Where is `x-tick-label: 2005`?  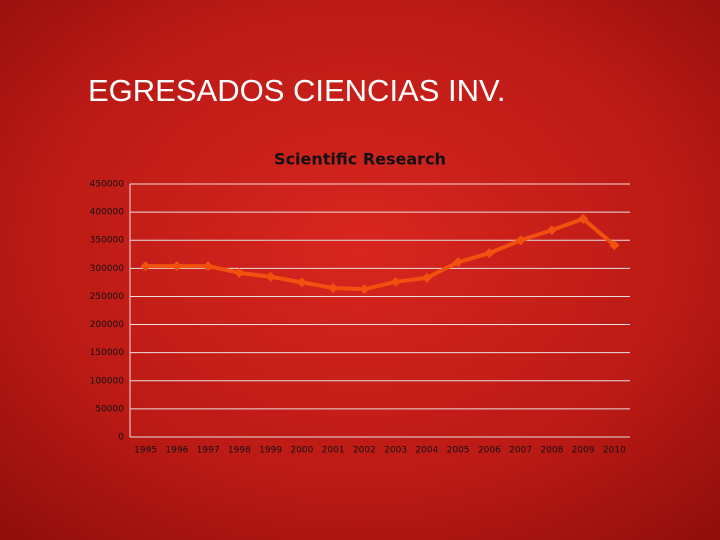 x-tick-label: 2005 is located at coordinates (458, 451).